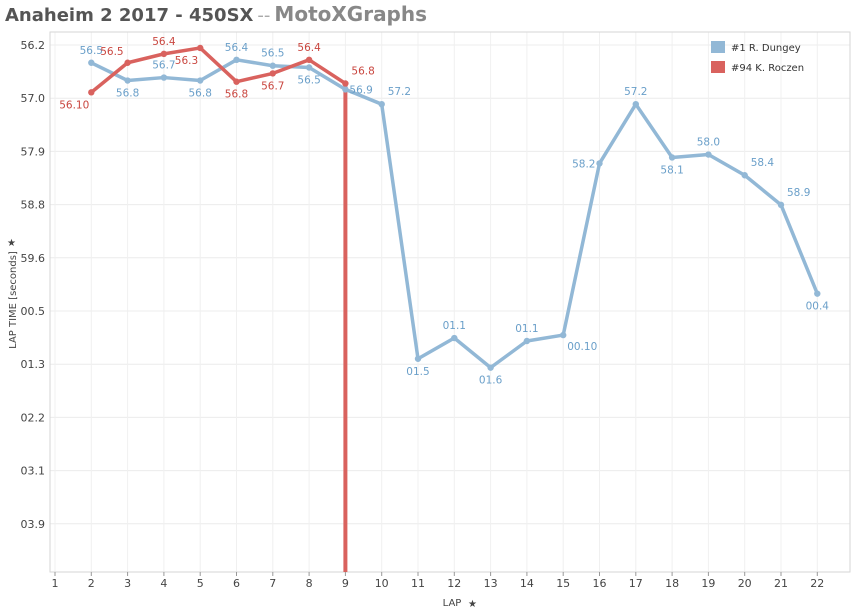 This screenshot has width=859, height=612. Describe the element at coordinates (418, 583) in the screenshot. I see `x-tick-label: 11` at that location.